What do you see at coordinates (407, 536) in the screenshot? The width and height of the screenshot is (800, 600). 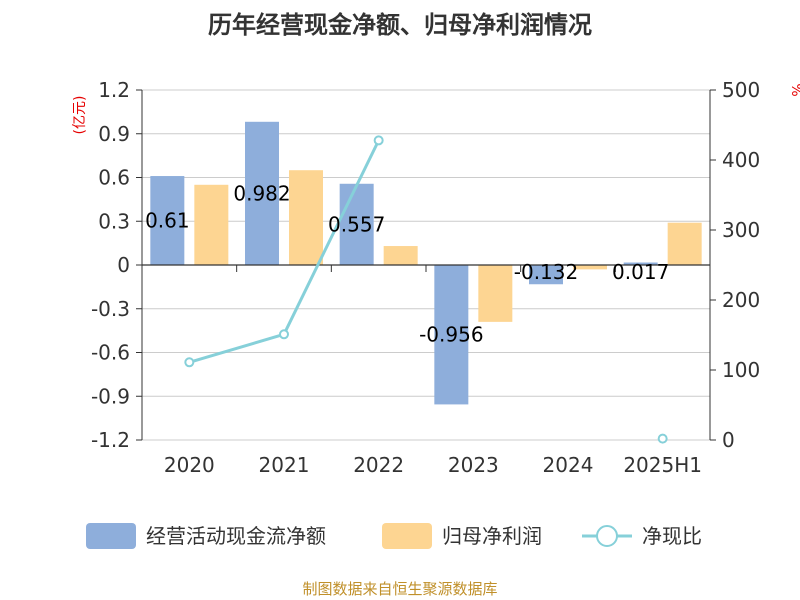 I see `legend-swatch-profit` at bounding box center [407, 536].